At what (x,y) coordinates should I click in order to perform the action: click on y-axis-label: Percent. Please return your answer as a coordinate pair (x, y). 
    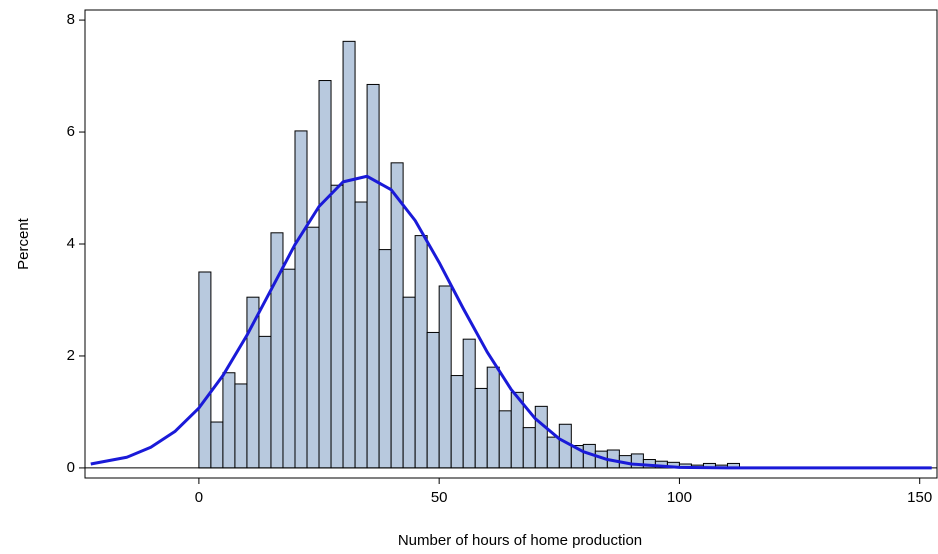
    Looking at the image, I should click on (23, 243).